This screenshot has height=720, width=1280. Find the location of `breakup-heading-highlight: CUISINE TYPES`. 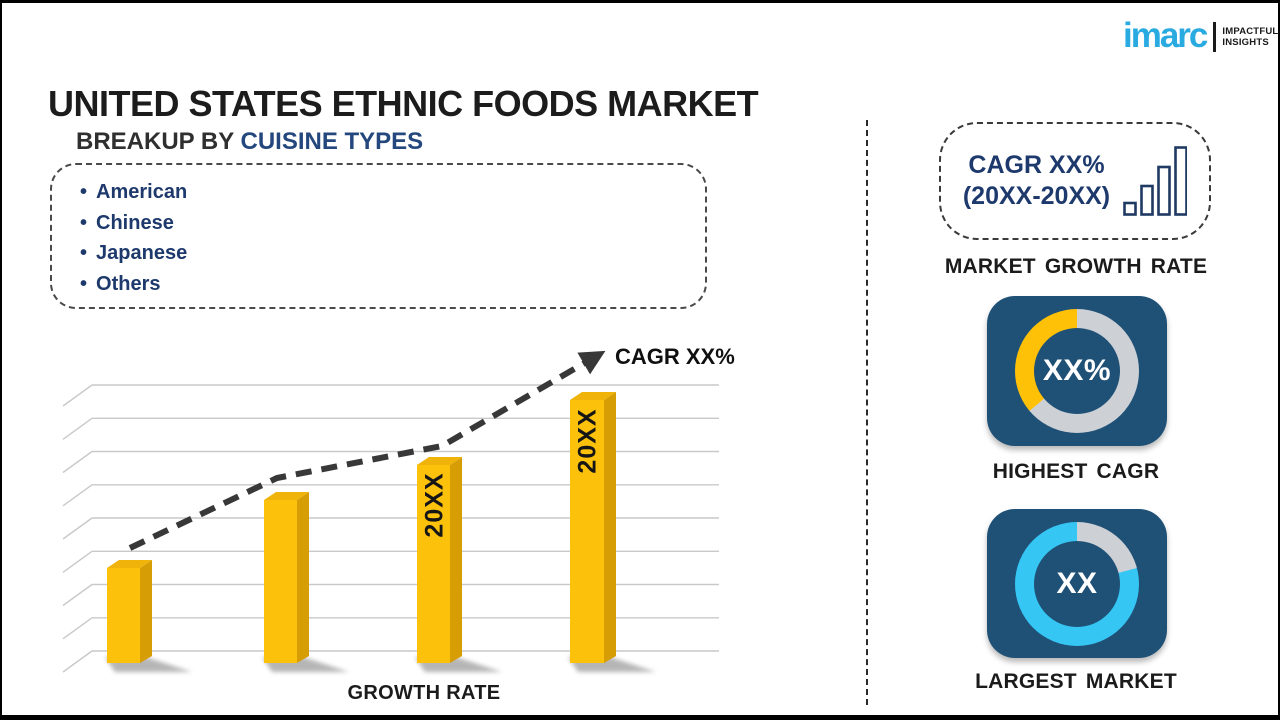

breakup-heading-highlight: CUISINE TYPES is located at coordinates (332, 141).